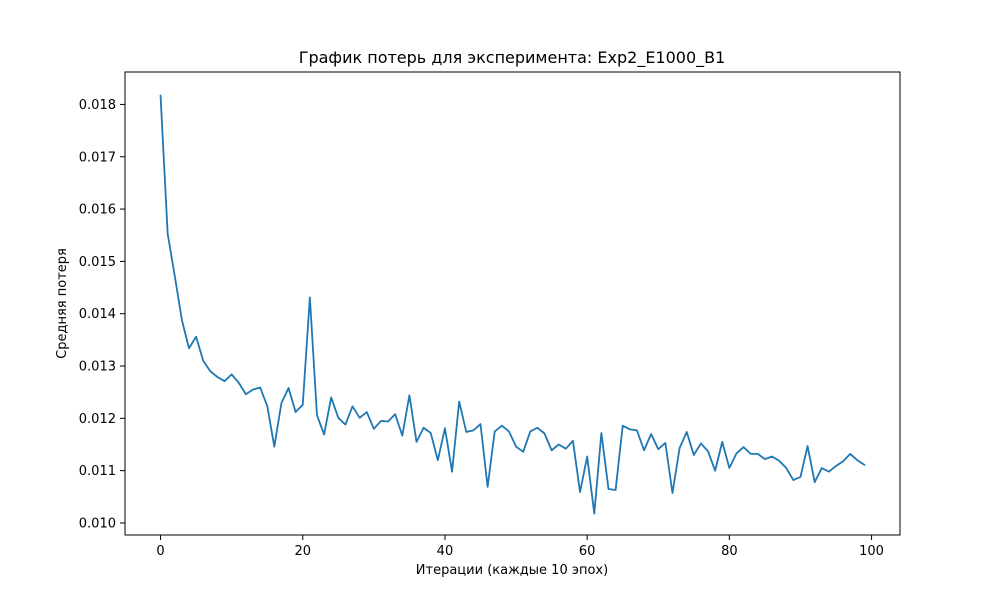  Describe the element at coordinates (97, 210) in the screenshot. I see `y-tick-label: 0.016` at that location.